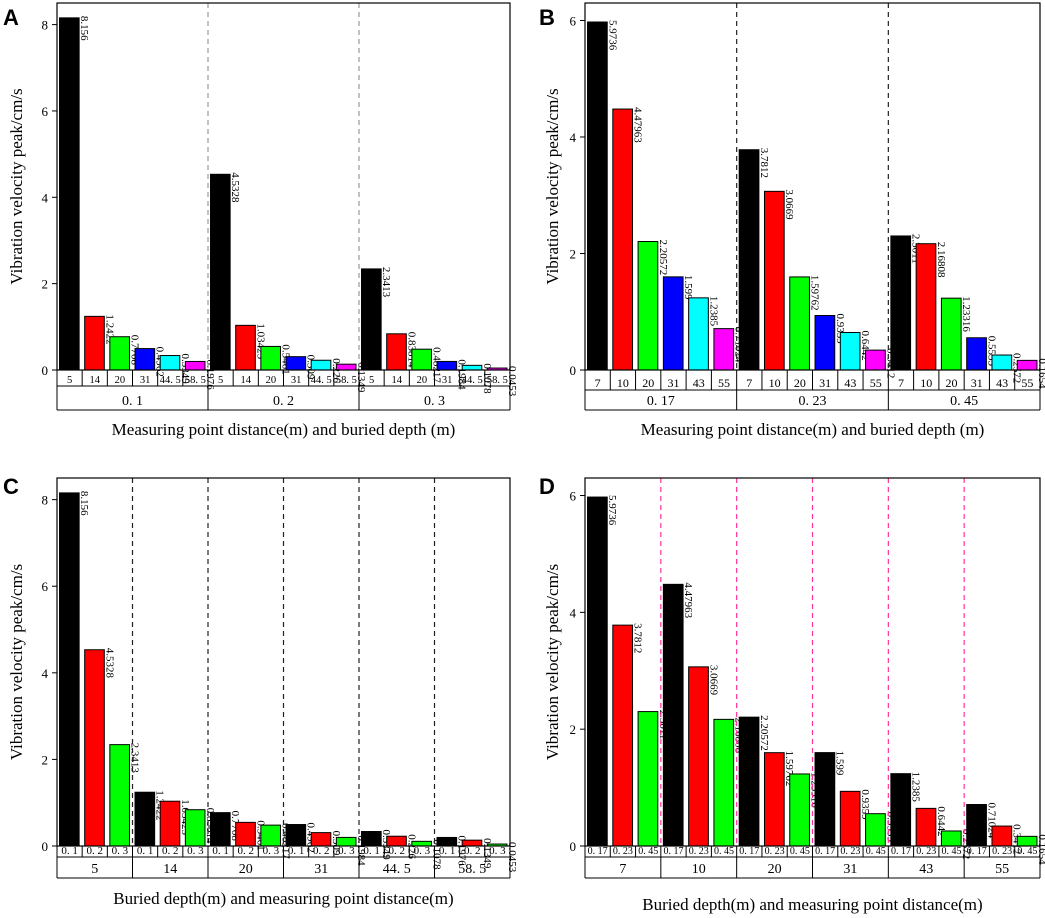  What do you see at coordinates (397, 380) in the screenshot?
I see `x-tick-label: 14` at bounding box center [397, 380].